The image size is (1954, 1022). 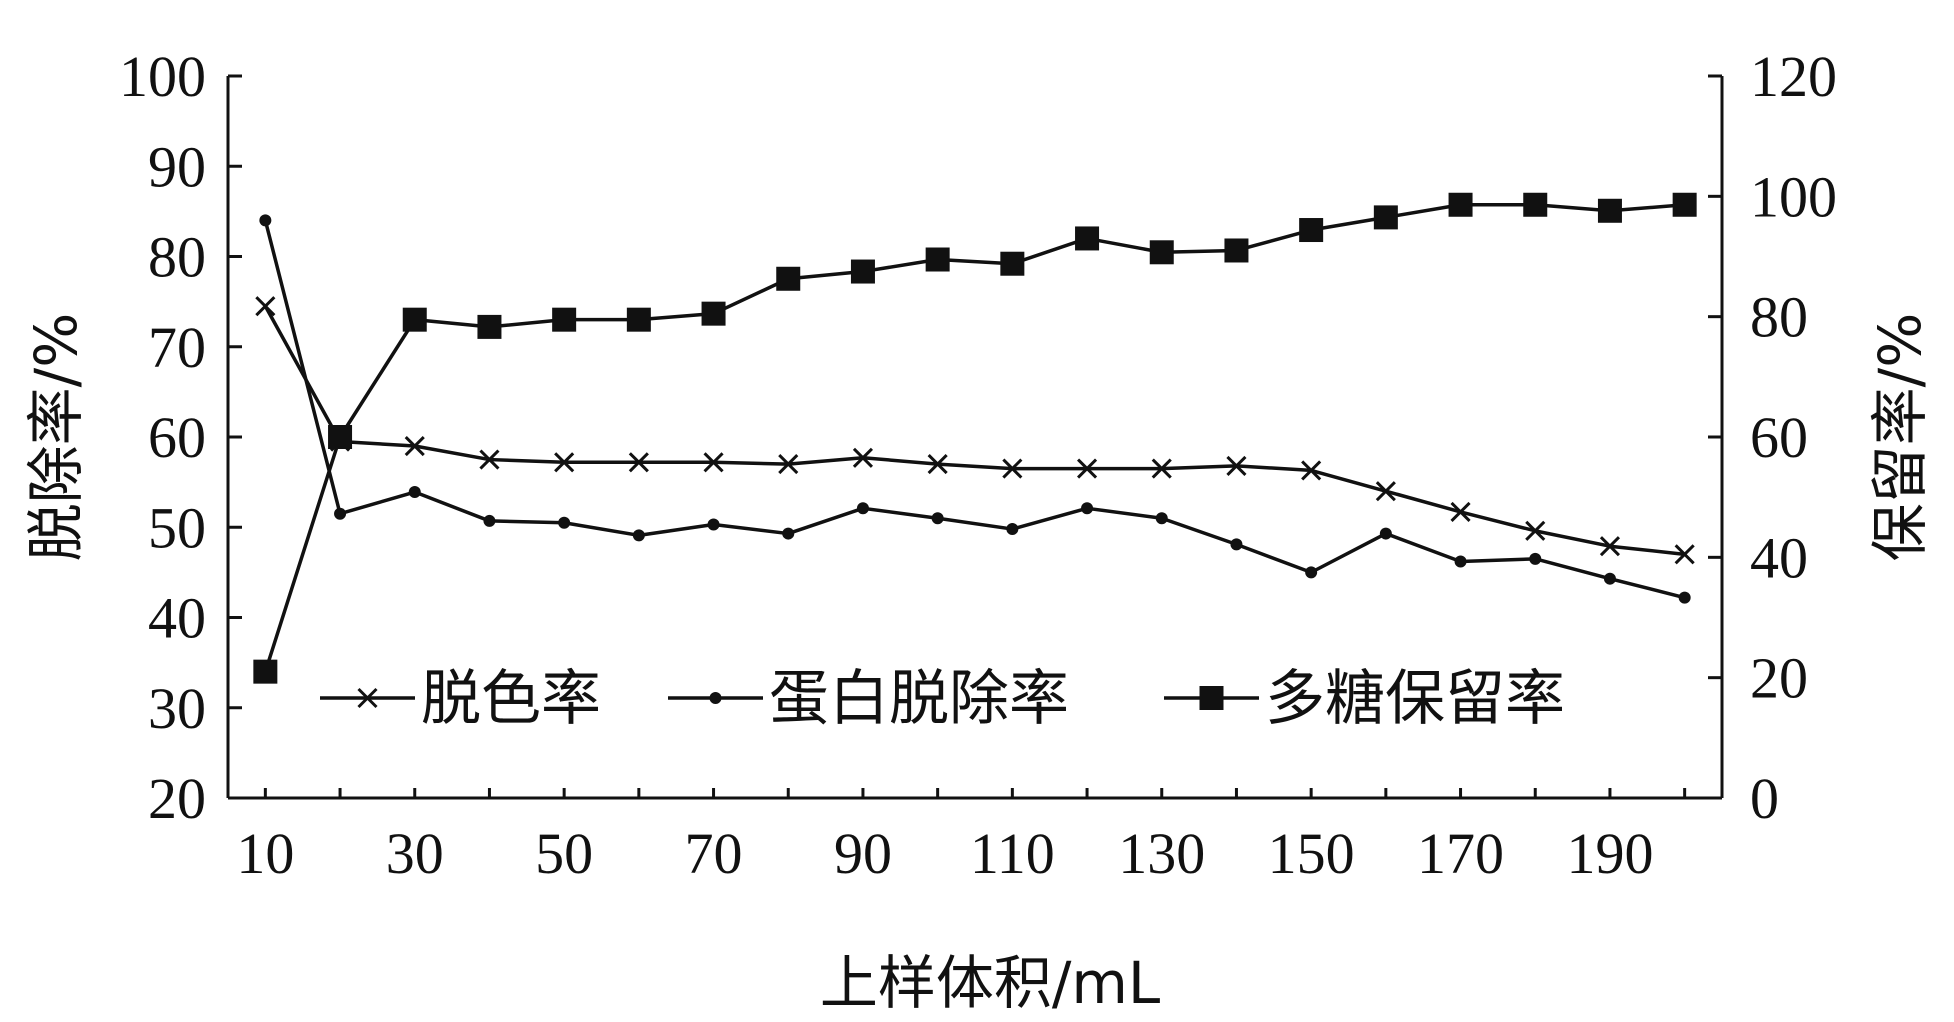 What do you see at coordinates (162, 76) in the screenshot?
I see `left-y-tick-label: 100` at bounding box center [162, 76].